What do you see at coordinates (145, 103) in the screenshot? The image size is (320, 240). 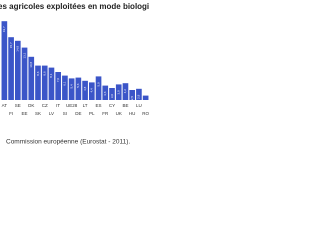 I see `value-label: 1,1` at bounding box center [145, 103].